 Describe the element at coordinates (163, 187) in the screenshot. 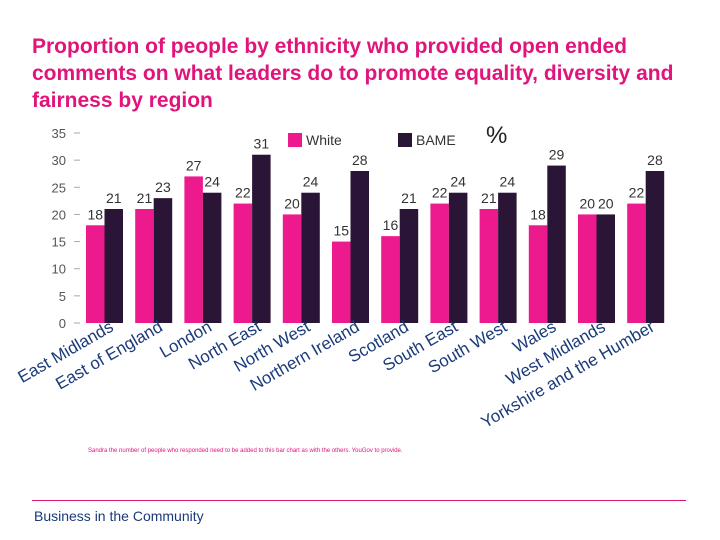

I see `data-label: 23` at that location.